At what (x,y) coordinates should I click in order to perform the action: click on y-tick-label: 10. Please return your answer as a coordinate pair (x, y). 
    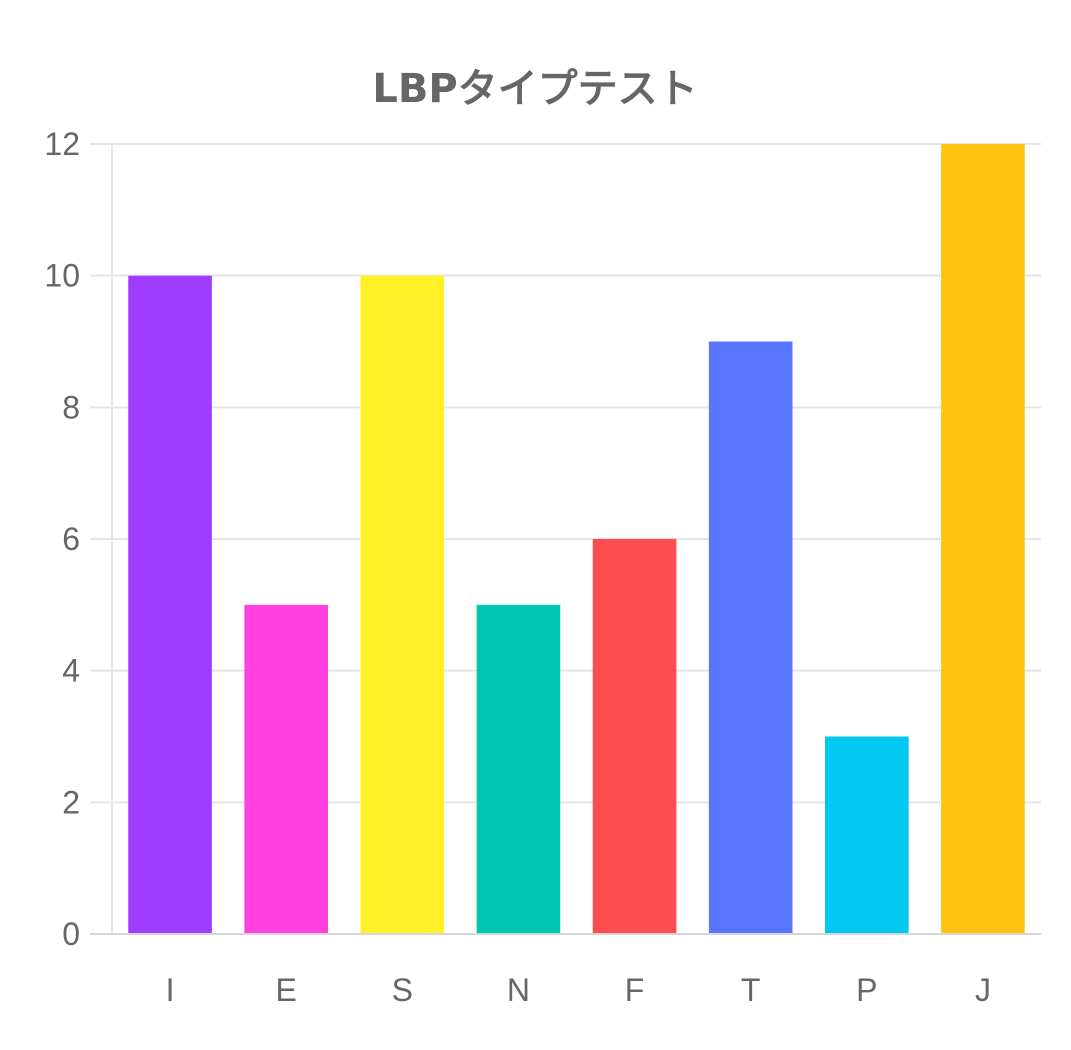
    Looking at the image, I should click on (62, 276).